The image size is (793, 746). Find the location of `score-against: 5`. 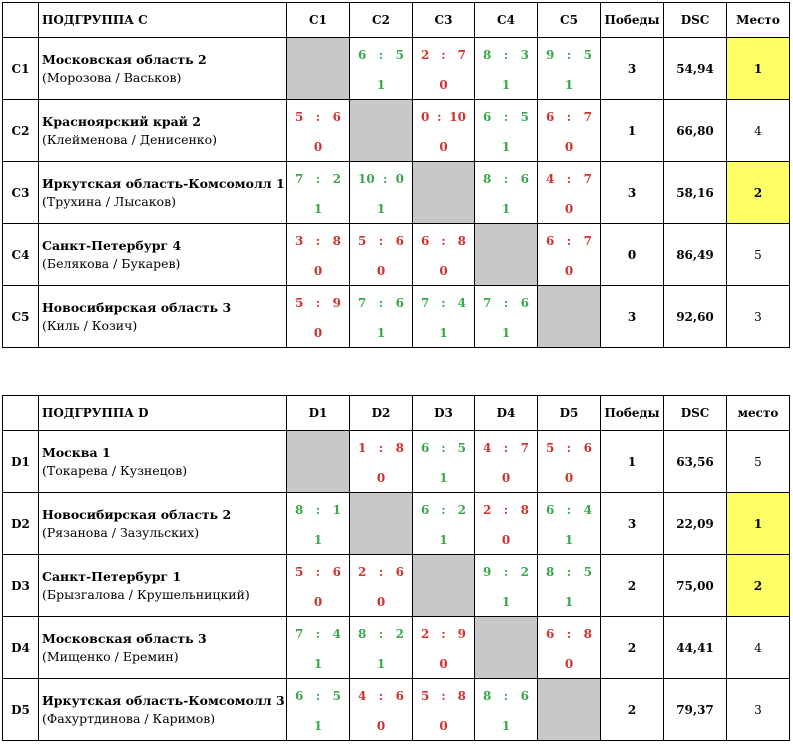

score-against: 5 is located at coordinates (336, 696).